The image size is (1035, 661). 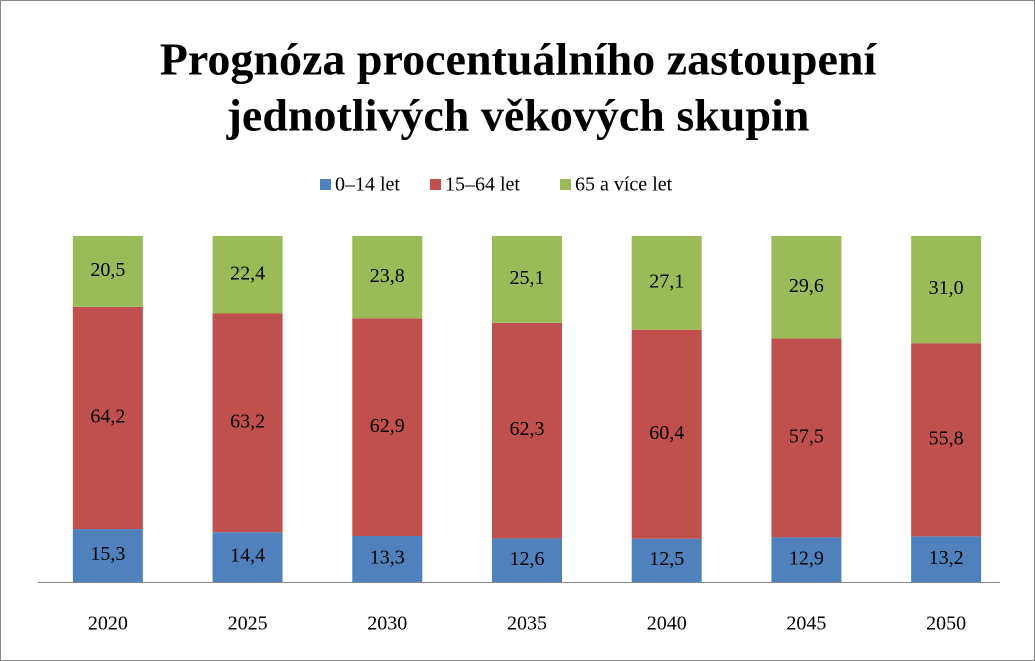 I want to click on data-label: 14,4, so click(x=247, y=556).